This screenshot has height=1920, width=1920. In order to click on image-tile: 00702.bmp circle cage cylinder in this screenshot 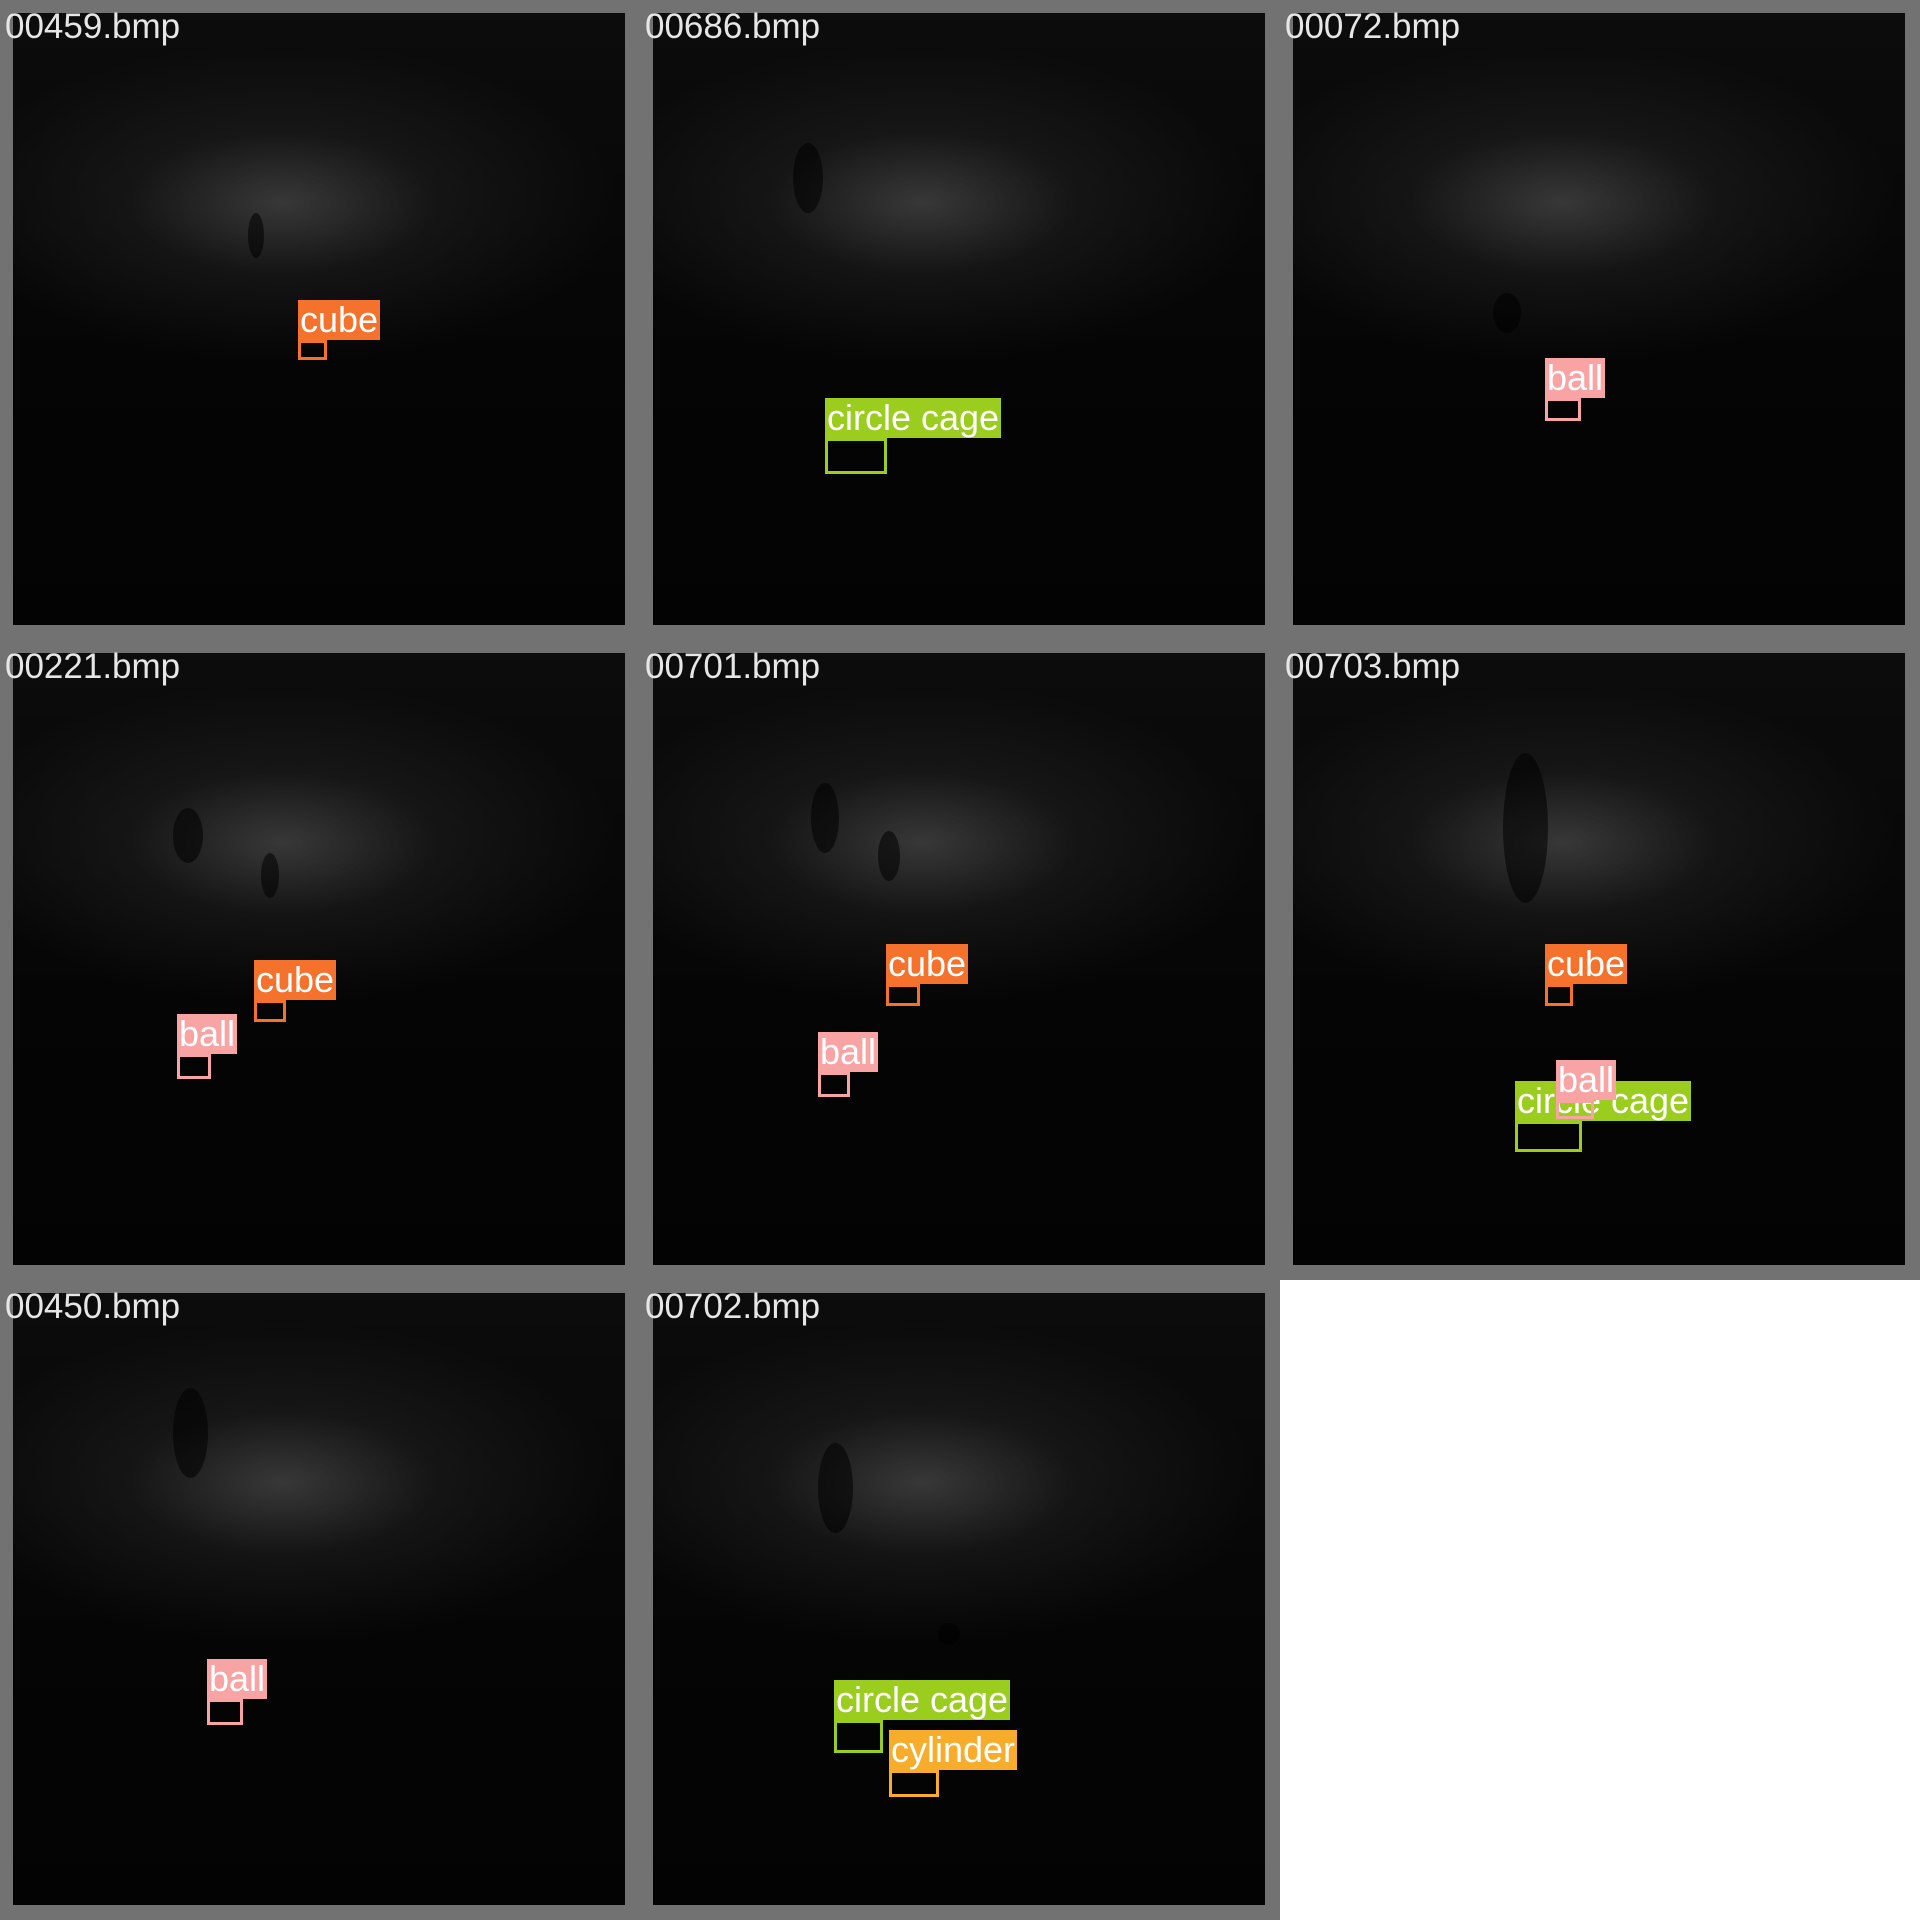, I will do `click(960, 1600)`.